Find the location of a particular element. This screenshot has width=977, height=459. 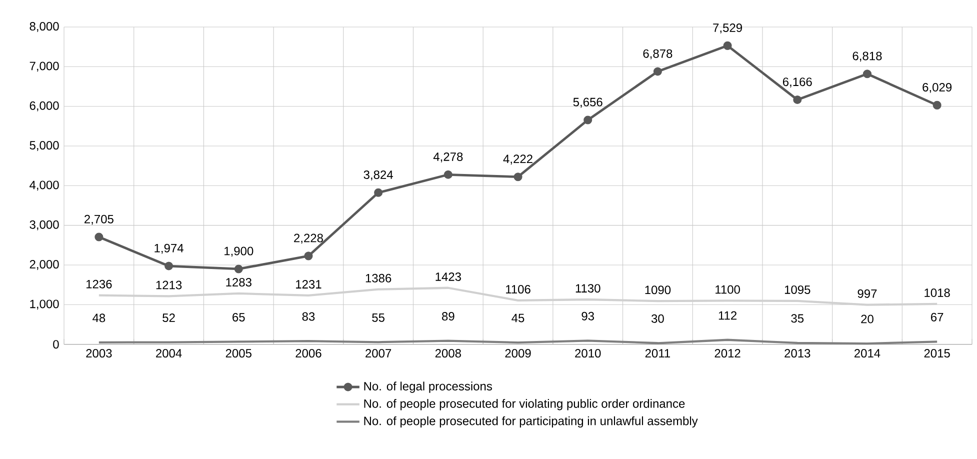

data-label: 6,029 is located at coordinates (937, 87).